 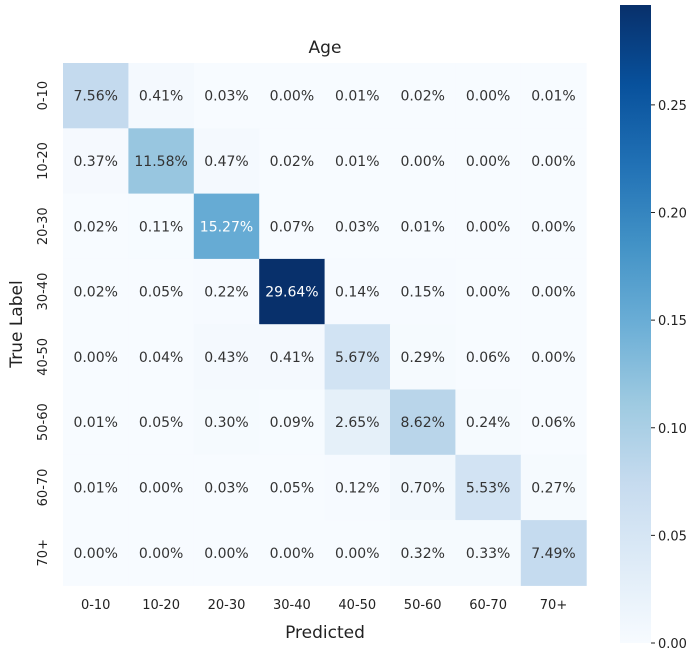 What do you see at coordinates (672, 536) in the screenshot?
I see `colorbar-tick-label: 0.05` at bounding box center [672, 536].